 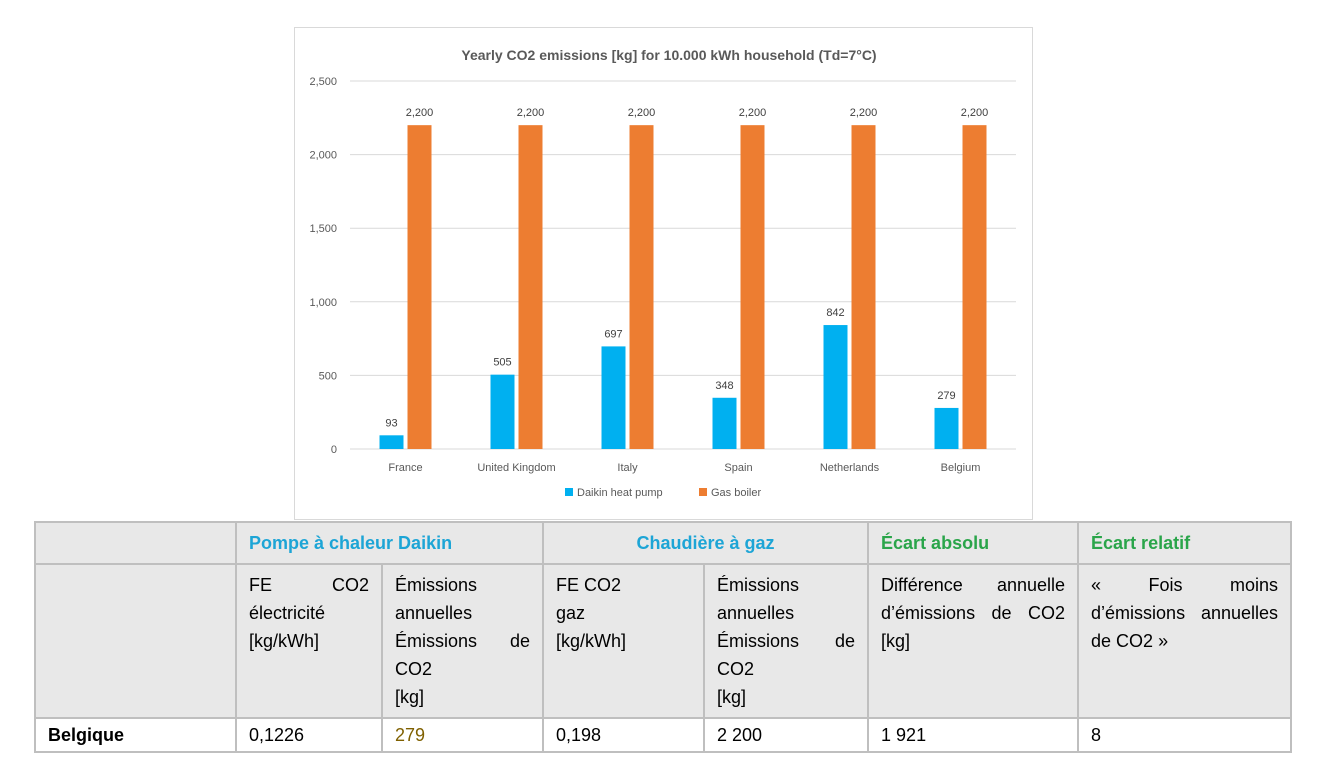 I want to click on data-label: 842, so click(x=835, y=313).